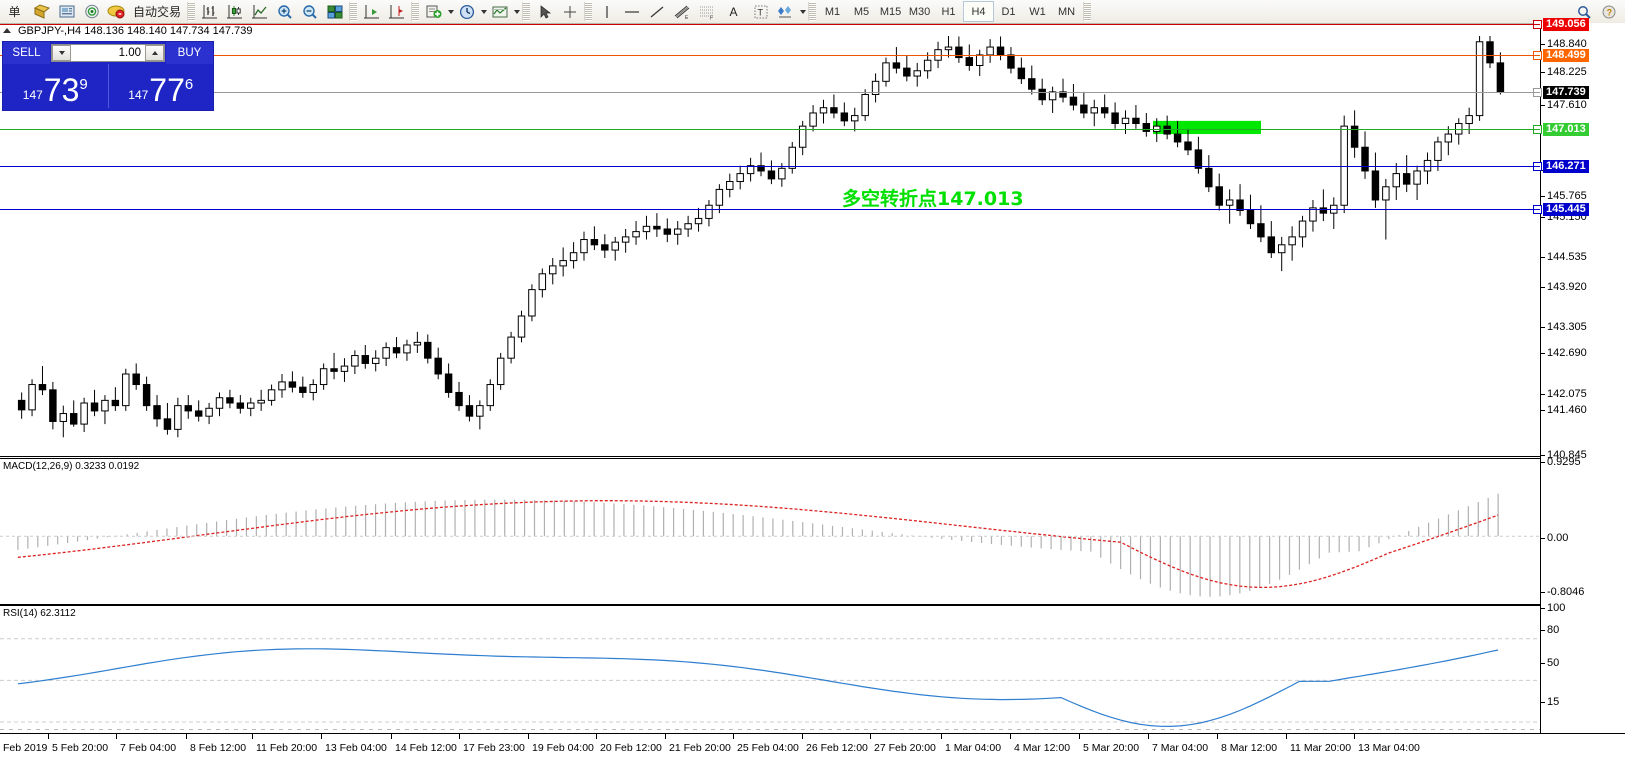 Image resolution: width=1625 pixels, height=771 pixels. I want to click on text-box-icon: T, so click(760, 11).